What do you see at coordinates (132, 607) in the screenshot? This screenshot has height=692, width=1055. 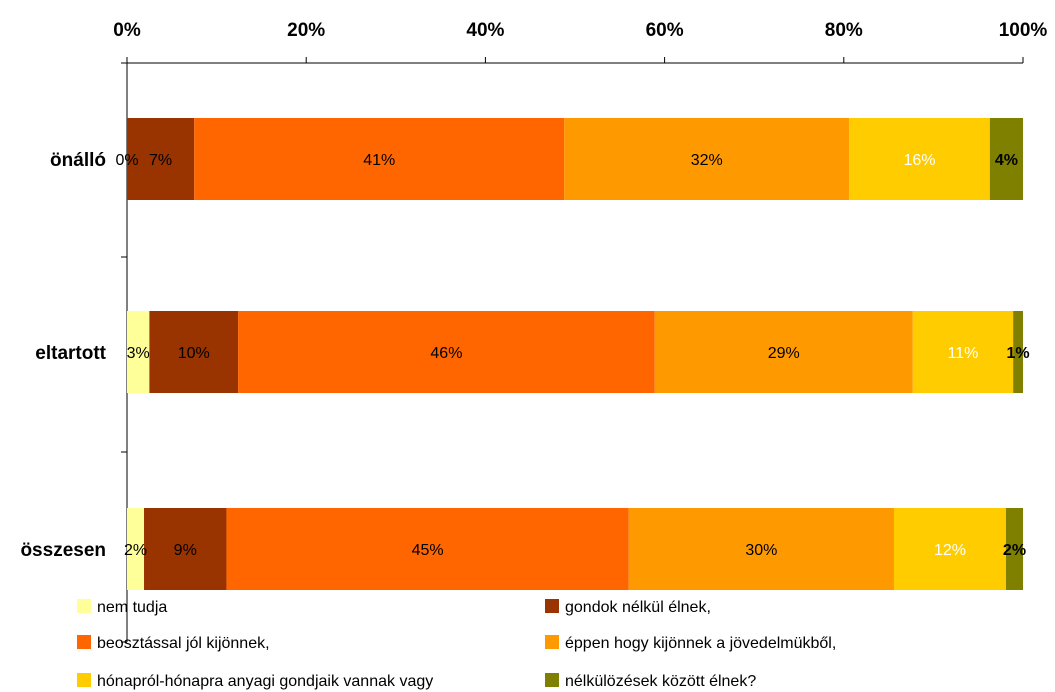 I see `legend-label: nem tudja` at bounding box center [132, 607].